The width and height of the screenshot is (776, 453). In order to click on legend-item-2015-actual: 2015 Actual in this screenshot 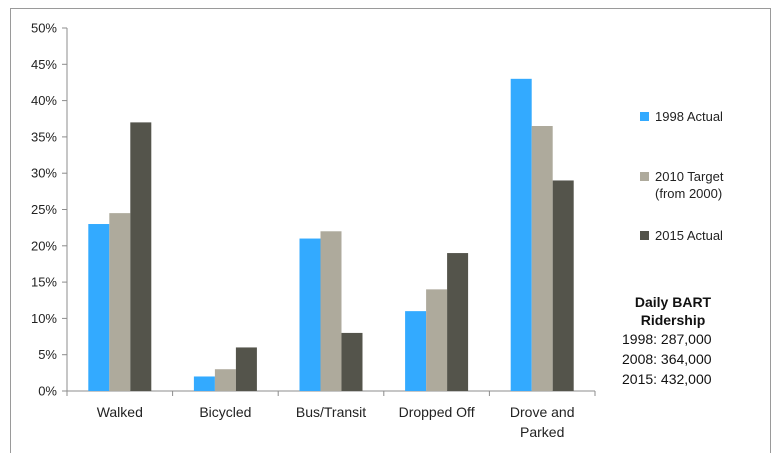, I will do `click(705, 235)`.